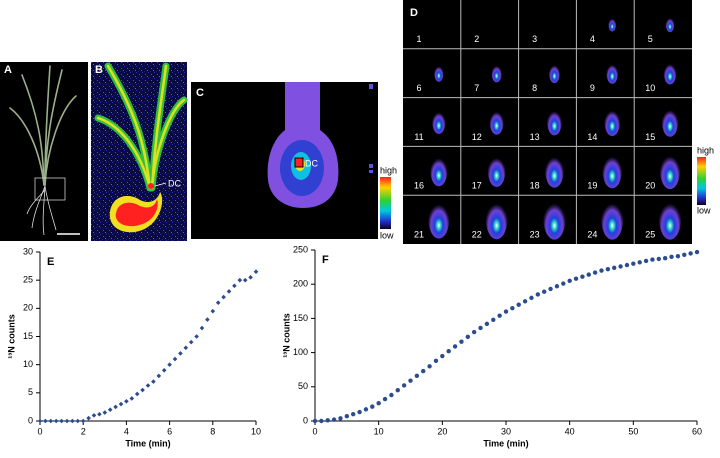  What do you see at coordinates (476, 88) in the screenshot?
I see `frame-number: 7` at bounding box center [476, 88].